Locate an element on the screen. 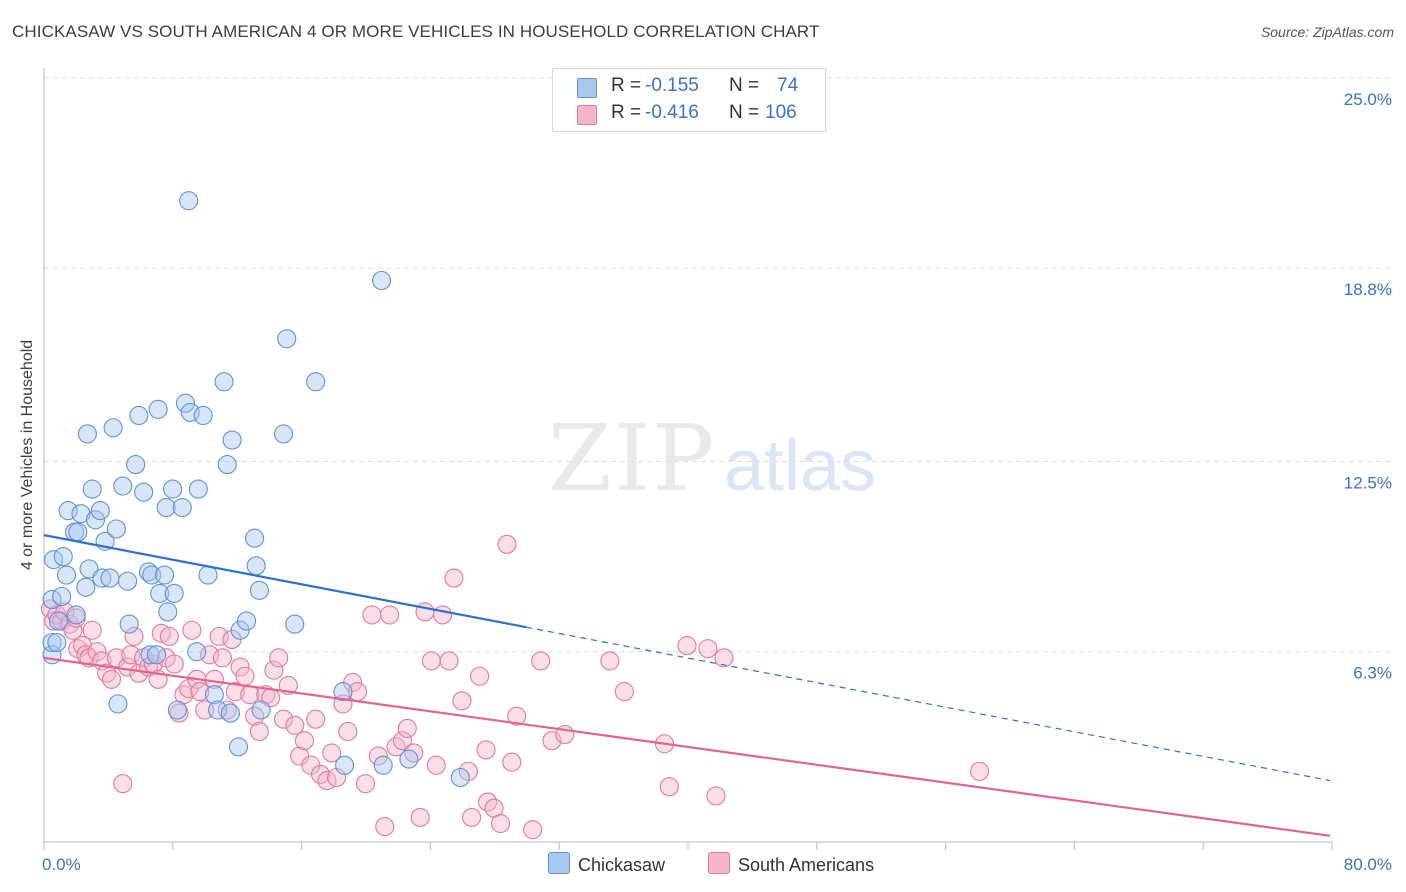 The width and height of the screenshot is (1406, 892). watermark-atlas: atlas is located at coordinates (800, 466).